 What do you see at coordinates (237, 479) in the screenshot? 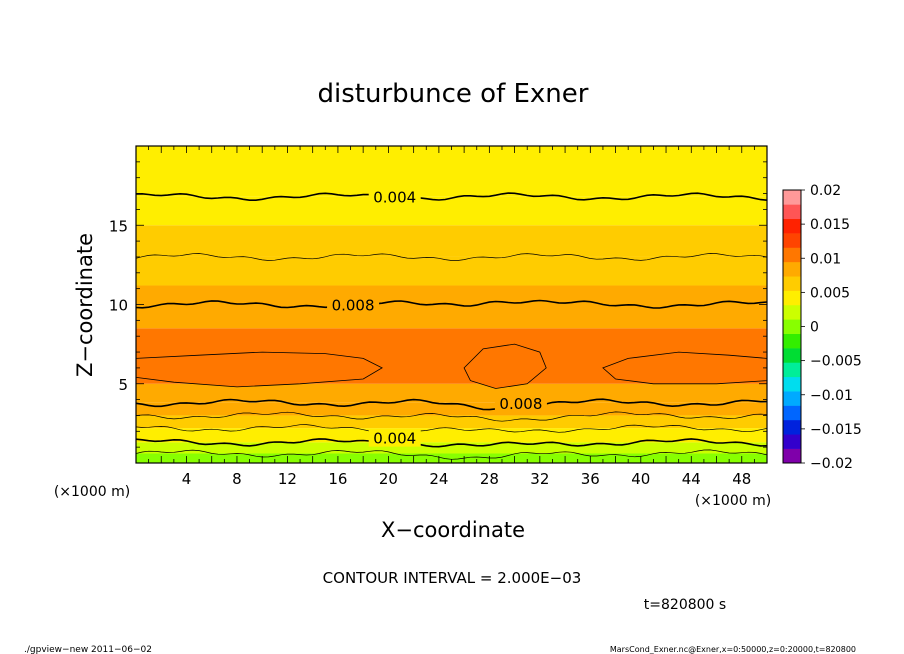
I see `x-tick-label: 8` at bounding box center [237, 479].